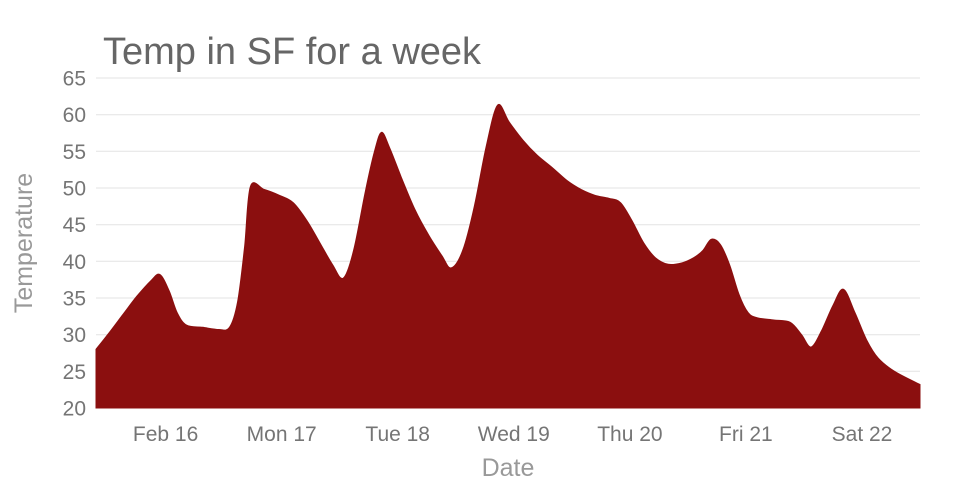  I want to click on y-tick-label: 30, so click(74, 335).